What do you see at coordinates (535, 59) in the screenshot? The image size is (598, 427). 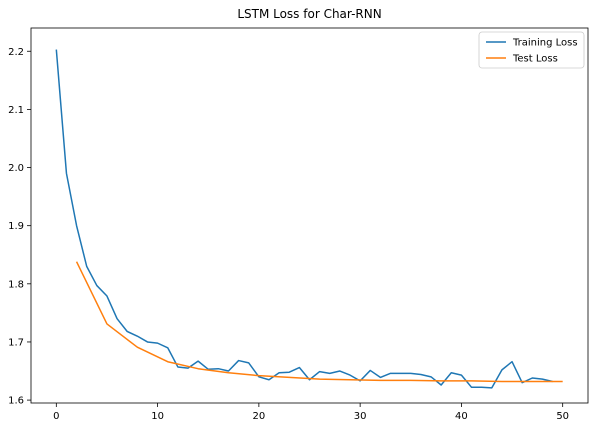 I see `legend-label: Test Loss` at bounding box center [535, 59].